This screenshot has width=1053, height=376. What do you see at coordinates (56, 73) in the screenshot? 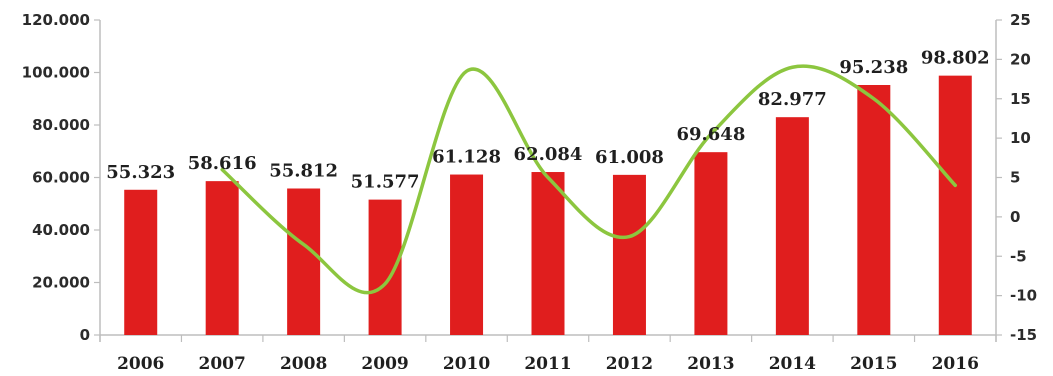
I see `y-left-tick-label: 100.000` at bounding box center [56, 73].